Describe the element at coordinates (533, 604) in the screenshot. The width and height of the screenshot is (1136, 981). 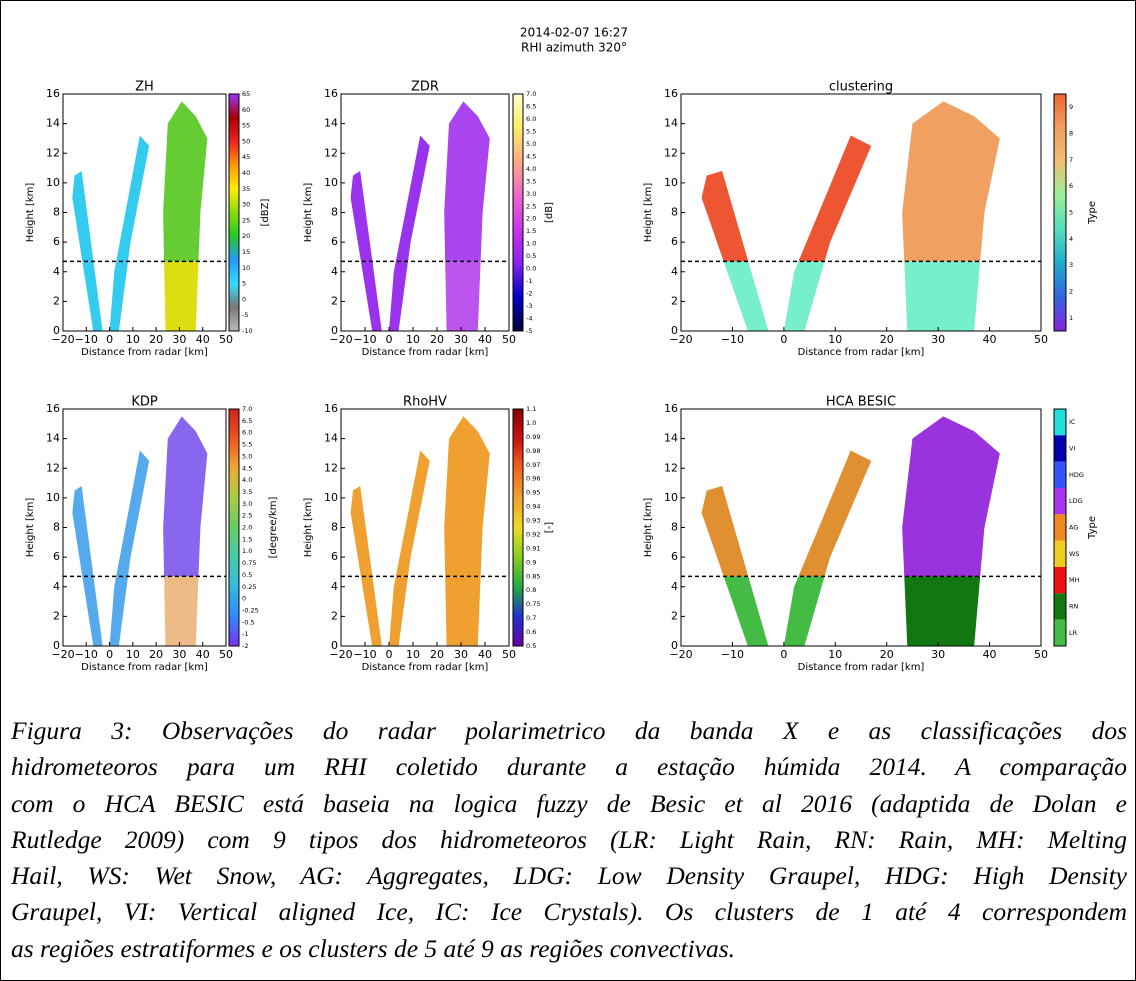
I see `colorbar-tick-label: 0.75` at that location.